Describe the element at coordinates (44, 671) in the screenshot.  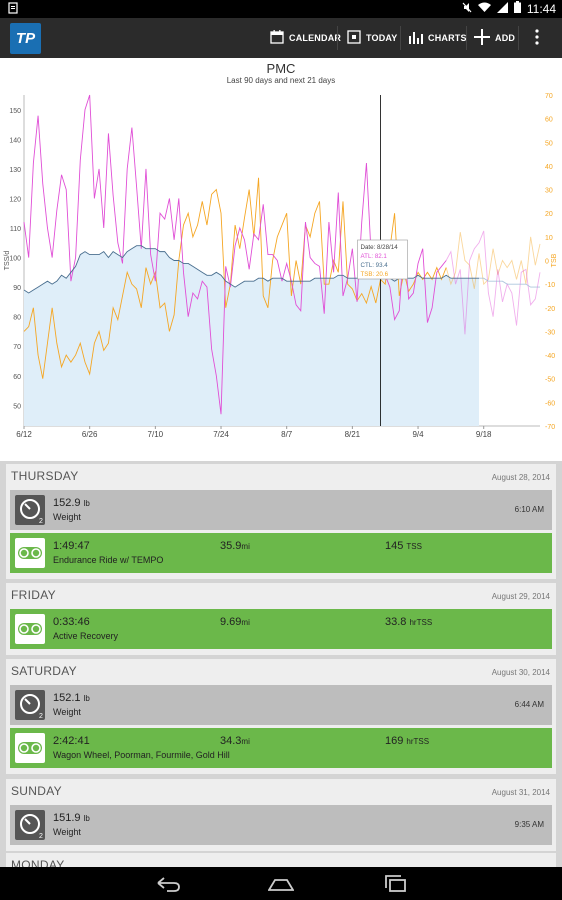
I see `day-name: SATURDAY` at that location.